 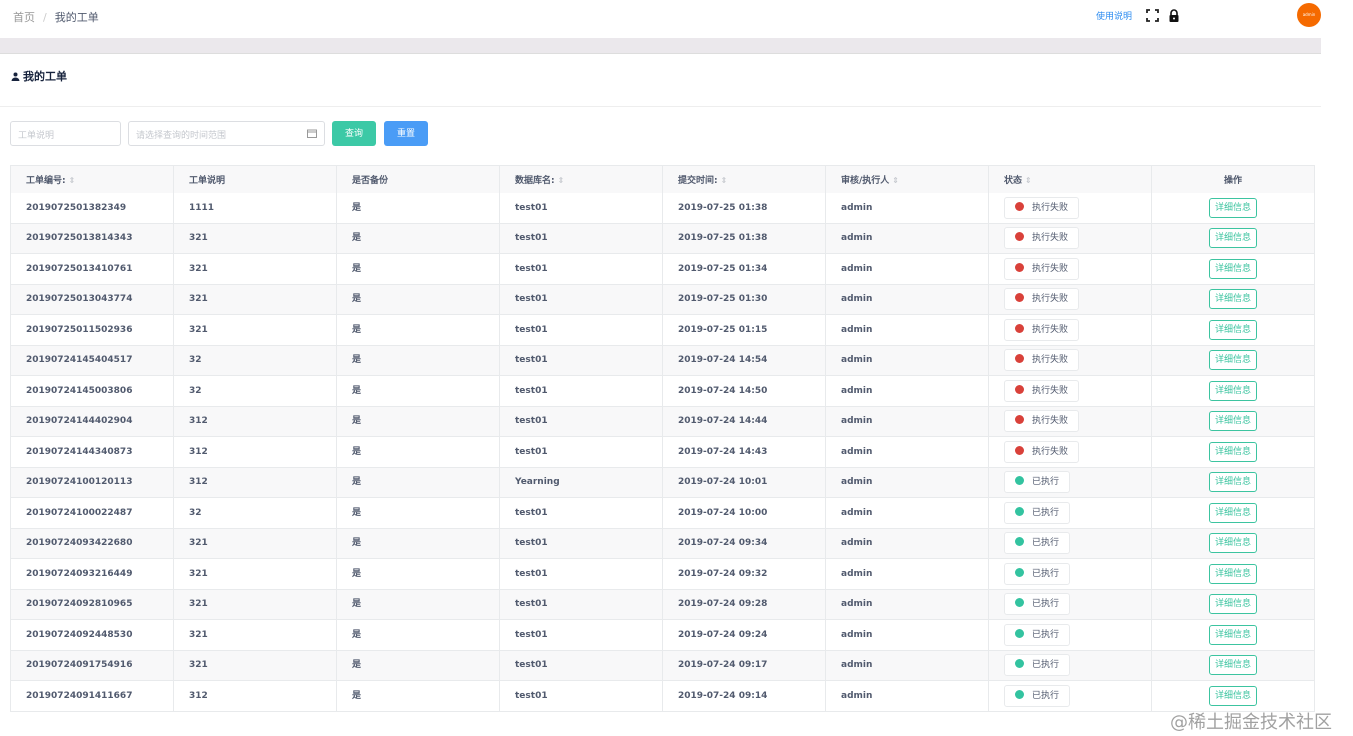 I want to click on breadcrumb-current: 我的工单, so click(x=76, y=17).